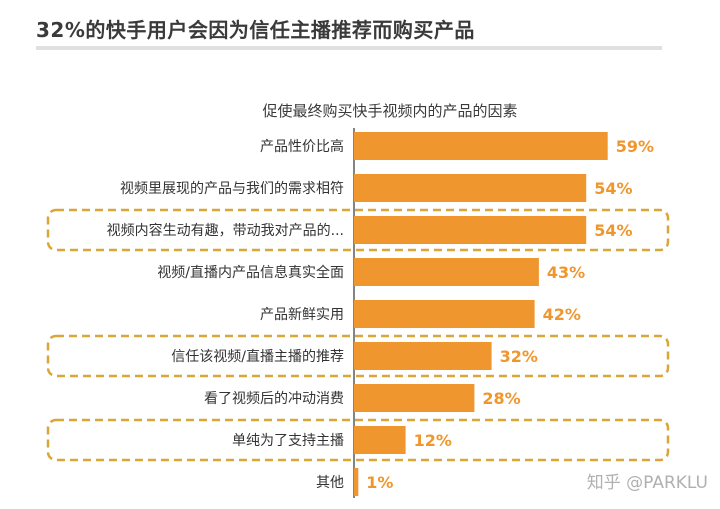 The image size is (720, 509). I want to click on chart-title: 促使最终购买快手视频内的产品的因素, so click(390, 111).